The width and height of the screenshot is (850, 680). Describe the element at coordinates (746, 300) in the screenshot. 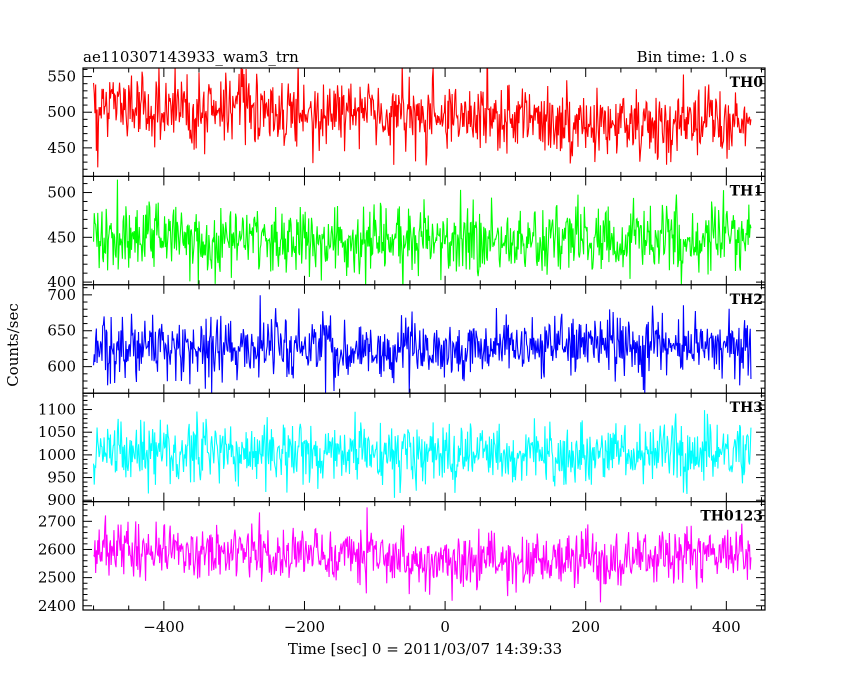

I see `panel-label-th2: TH2` at that location.